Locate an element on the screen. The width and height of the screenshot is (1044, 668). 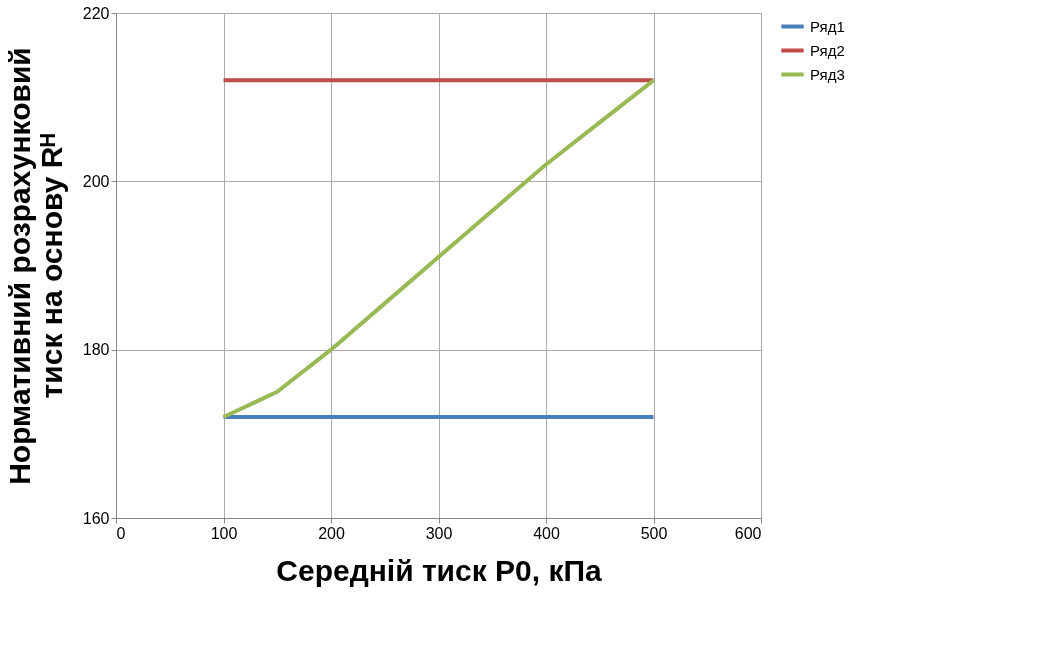
legend-label: Ряд1 is located at coordinates (827, 26).